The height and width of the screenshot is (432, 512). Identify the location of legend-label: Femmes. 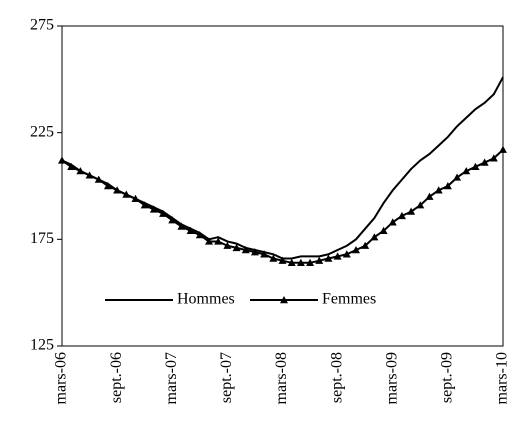
(349, 299).